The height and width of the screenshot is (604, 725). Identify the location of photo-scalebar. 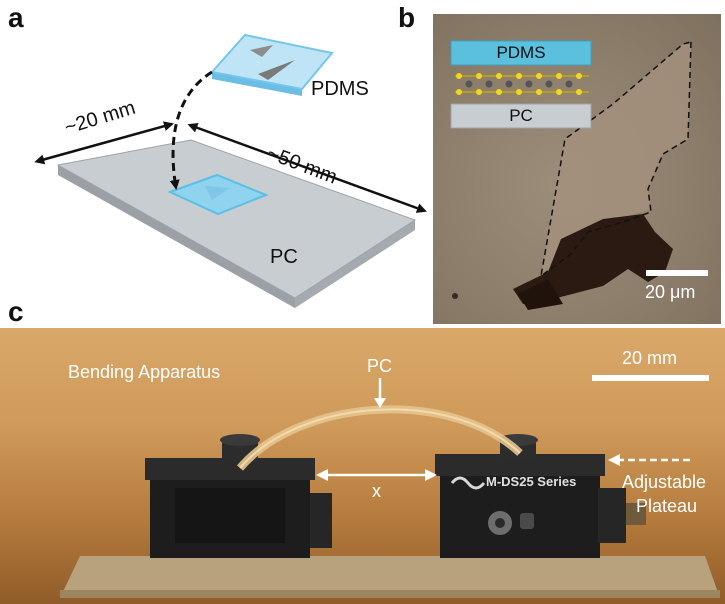
(650, 378).